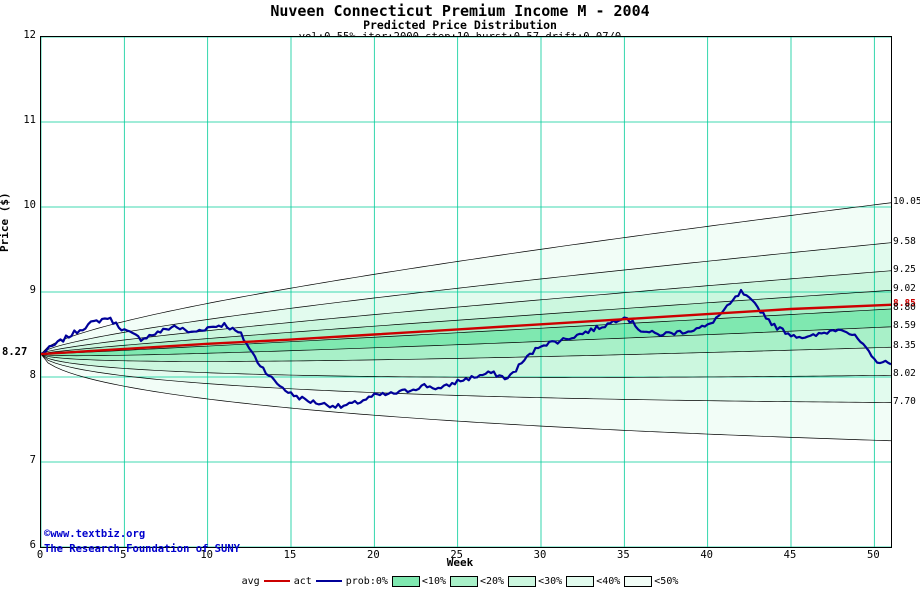 The height and width of the screenshot is (600, 920). Describe the element at coordinates (290, 555) in the screenshot. I see `x-tick-15: 15` at that location.